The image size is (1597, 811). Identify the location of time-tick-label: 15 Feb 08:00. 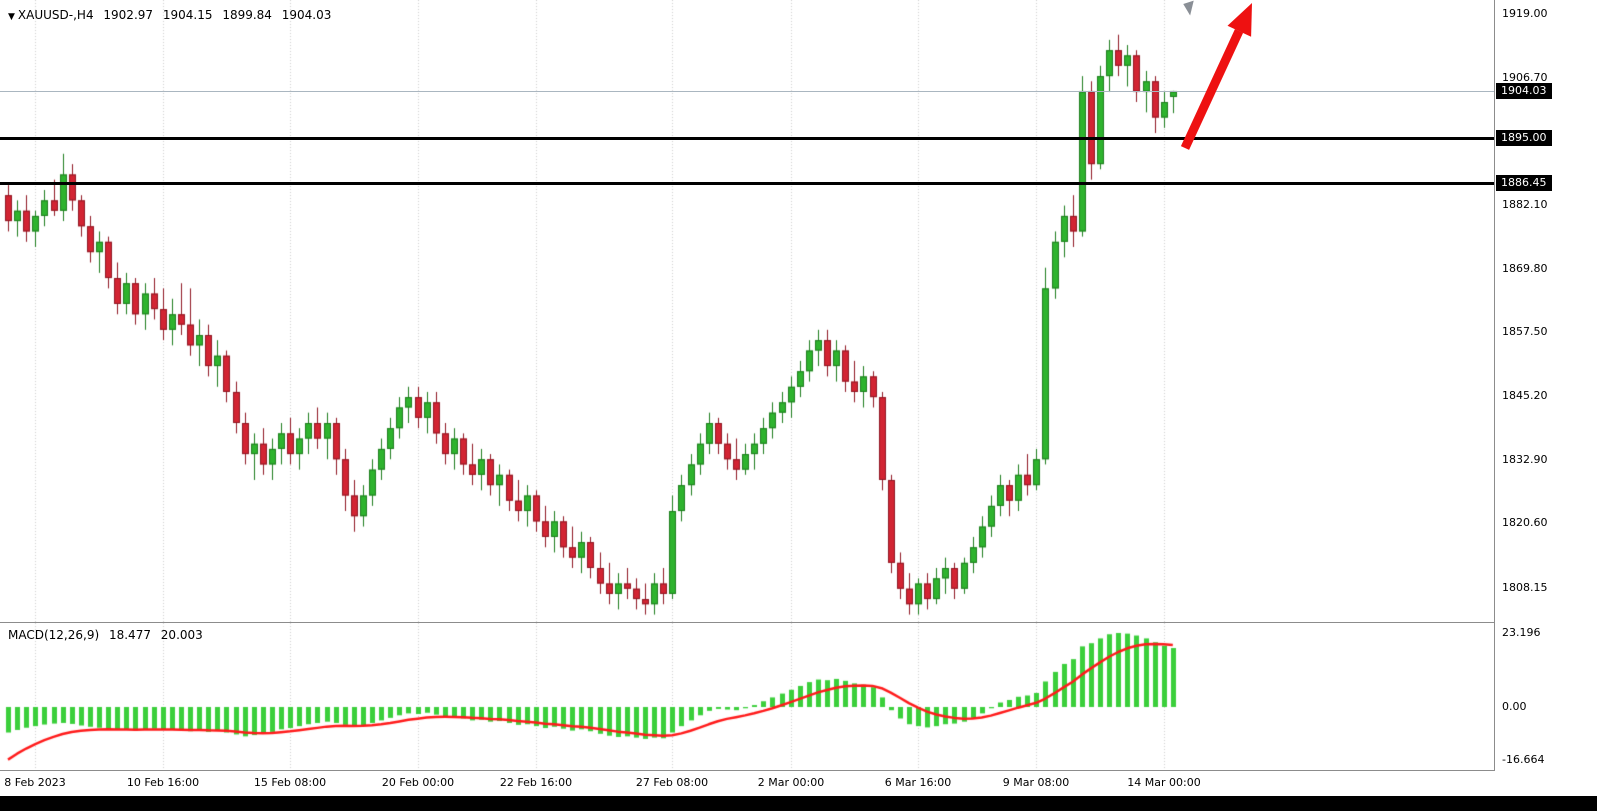
(290, 782).